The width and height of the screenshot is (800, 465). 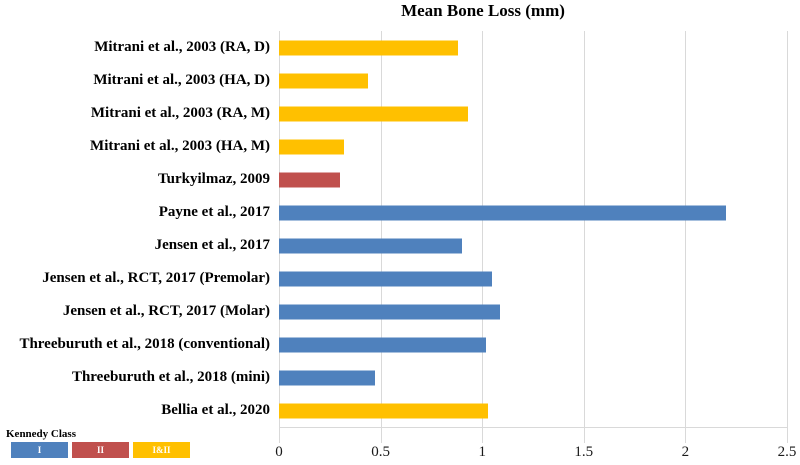 What do you see at coordinates (214, 212) in the screenshot?
I see `category-label: Payne et al., 2017` at bounding box center [214, 212].